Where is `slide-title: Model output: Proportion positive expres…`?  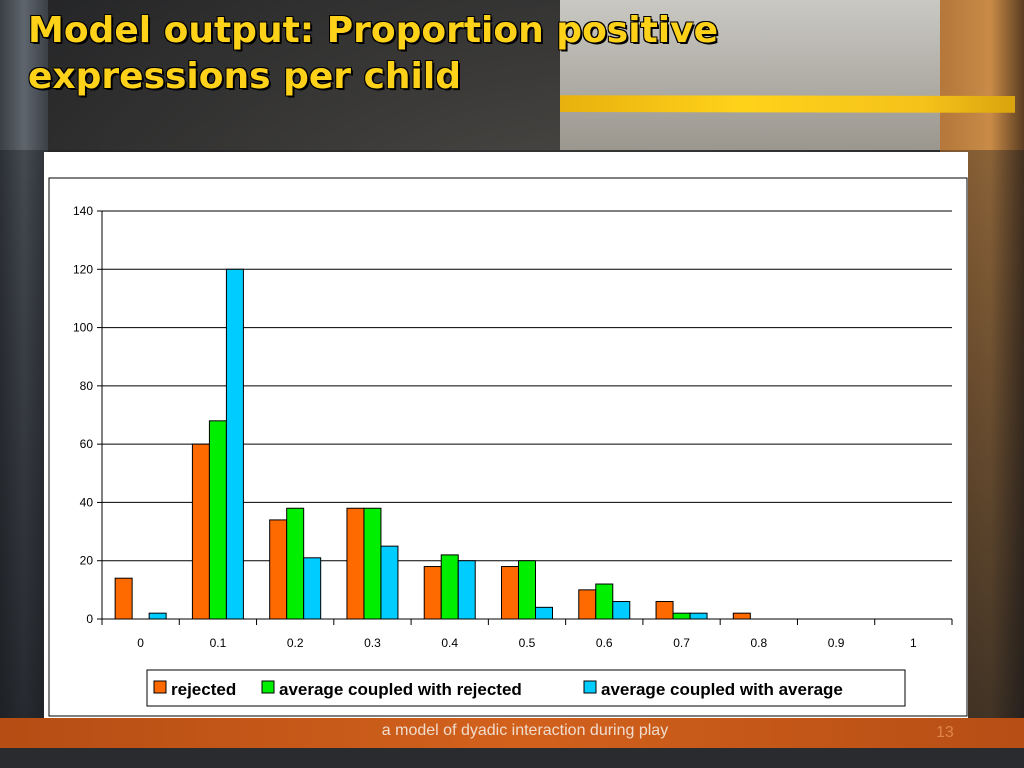 slide-title: Model output: Proportion positive expres… is located at coordinates (373, 53).